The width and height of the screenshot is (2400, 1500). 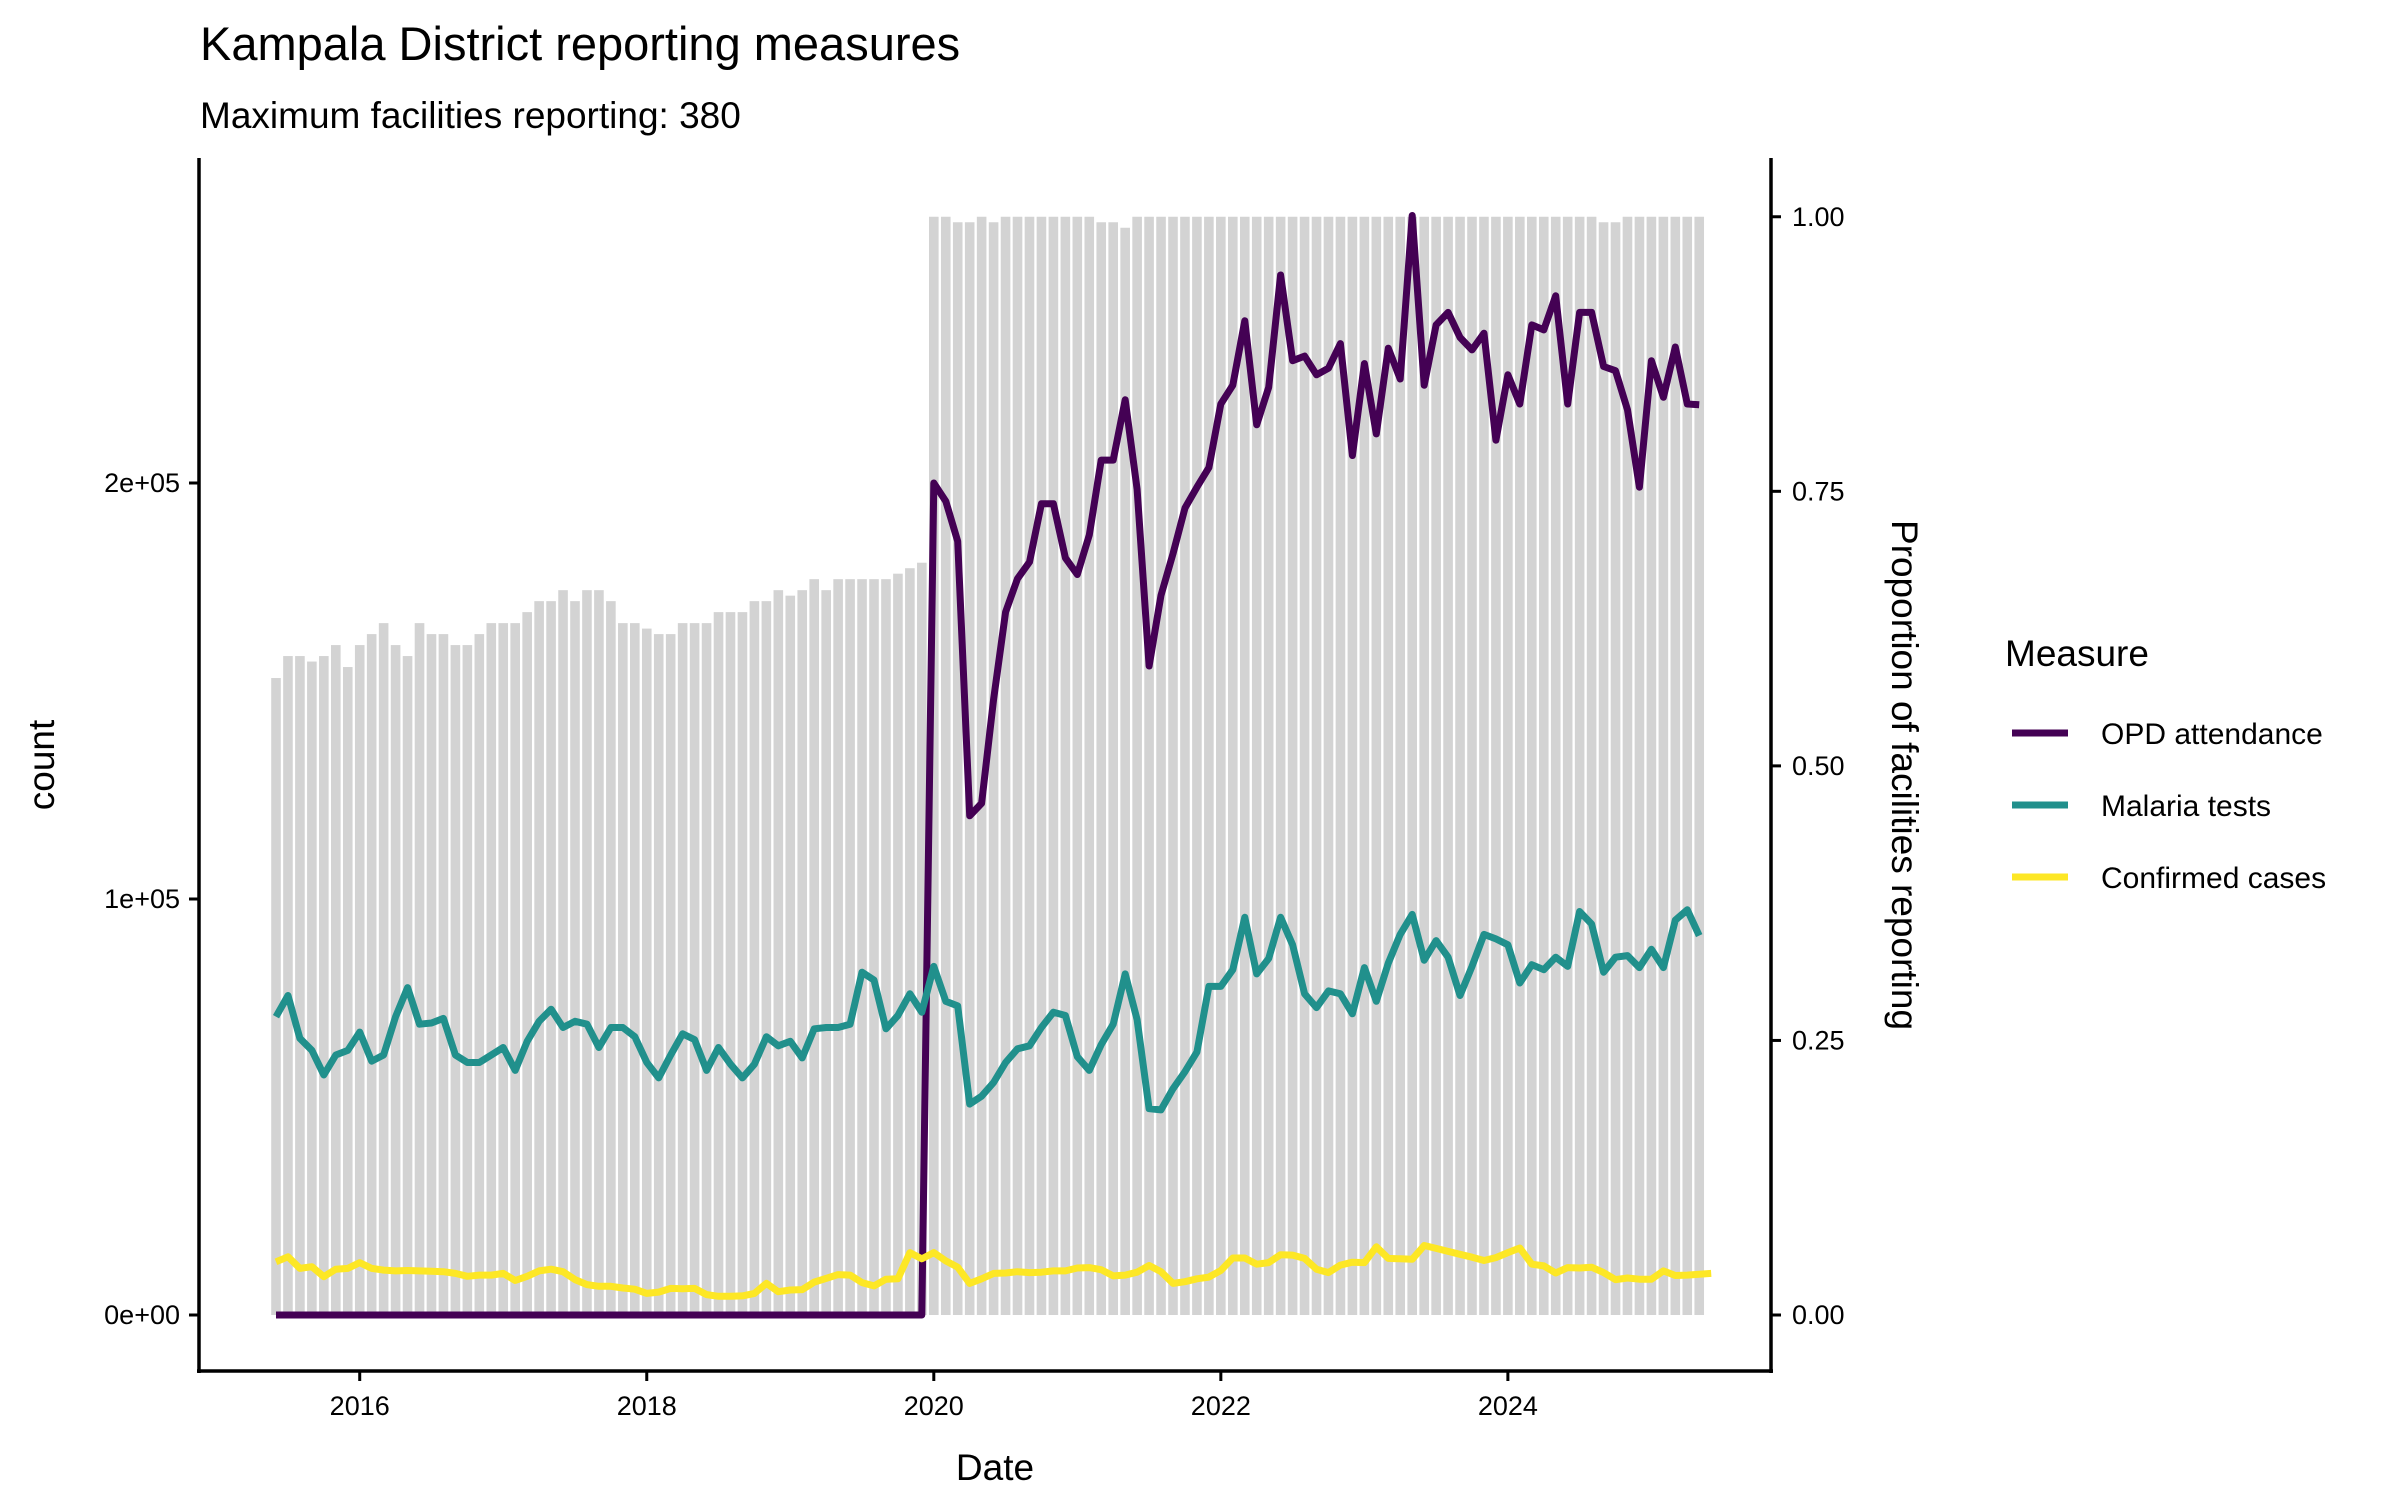 What do you see at coordinates (1818, 1040) in the screenshot?
I see `y2-tick-label: 0.25` at bounding box center [1818, 1040].